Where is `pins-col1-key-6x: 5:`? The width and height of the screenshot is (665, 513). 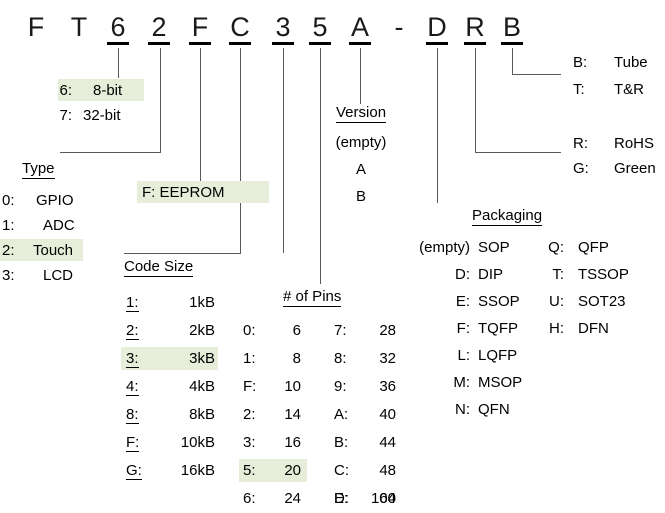 pins-col1-key-6x: 5: is located at coordinates (249, 470).